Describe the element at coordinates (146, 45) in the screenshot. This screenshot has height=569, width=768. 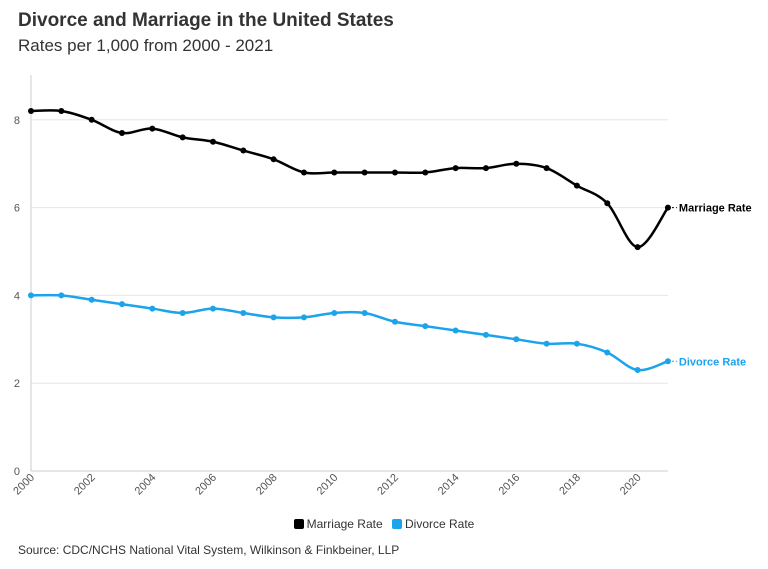
I see `chart-subtitle: Rates per 1,000 from 2000 - 2021` at that location.